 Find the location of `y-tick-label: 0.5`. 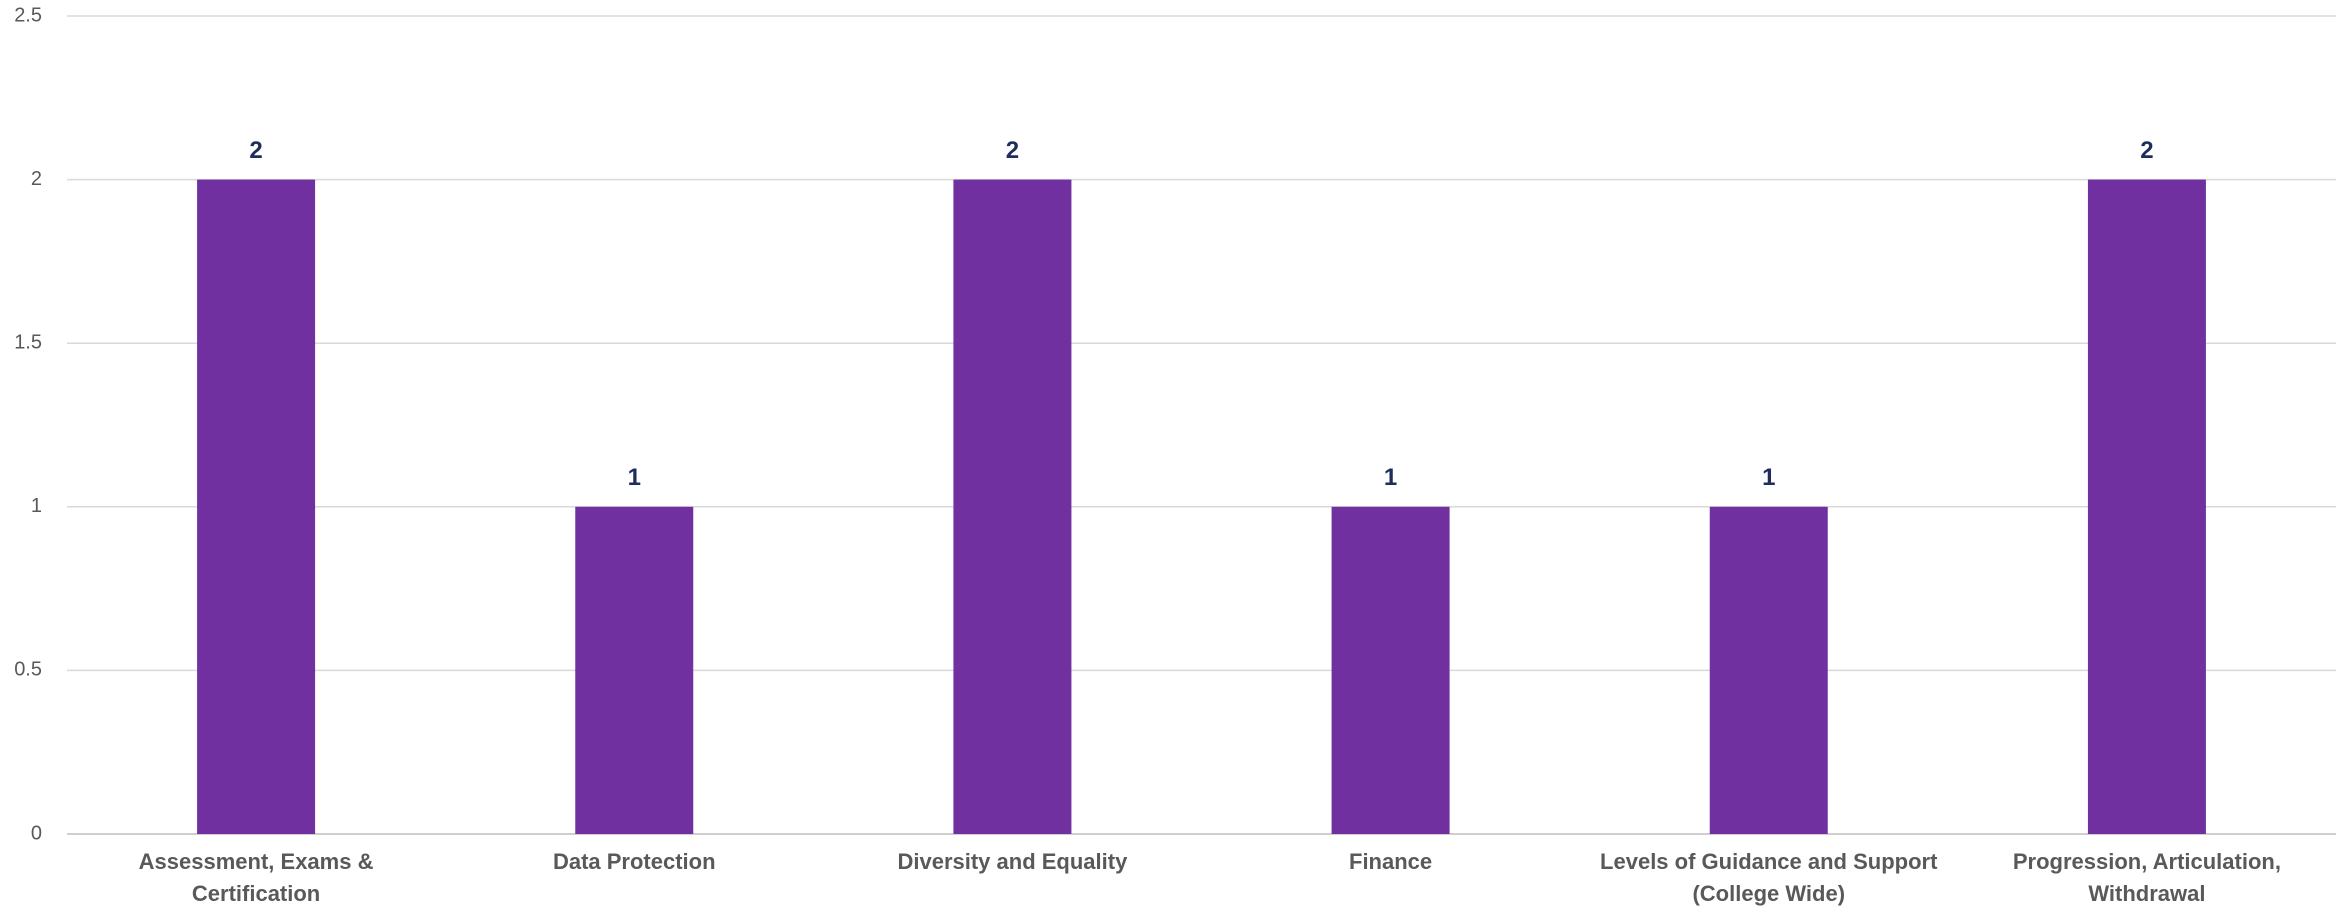

y-tick-label: 0.5 is located at coordinates (28, 670).